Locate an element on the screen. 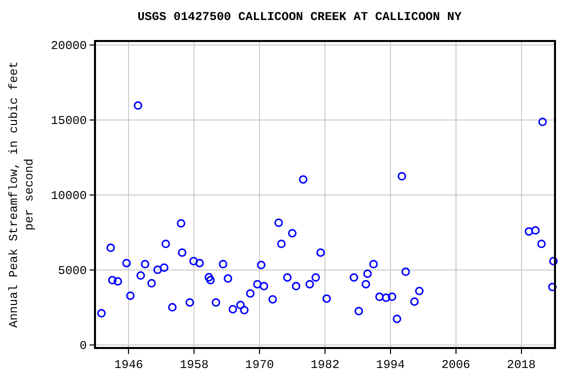 This screenshot has height=384, width=576. x-tick-label: 2018 is located at coordinates (521, 365).